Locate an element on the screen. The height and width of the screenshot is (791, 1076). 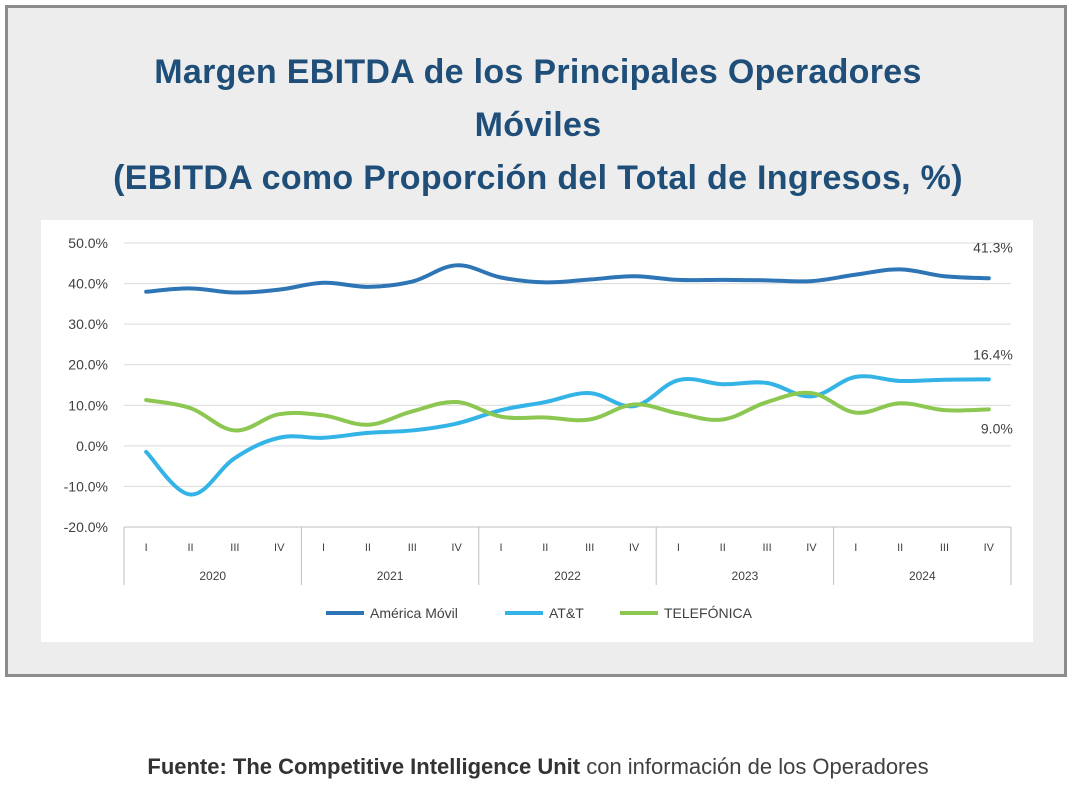
y-tick-label: -10.0% is located at coordinates (86, 486).